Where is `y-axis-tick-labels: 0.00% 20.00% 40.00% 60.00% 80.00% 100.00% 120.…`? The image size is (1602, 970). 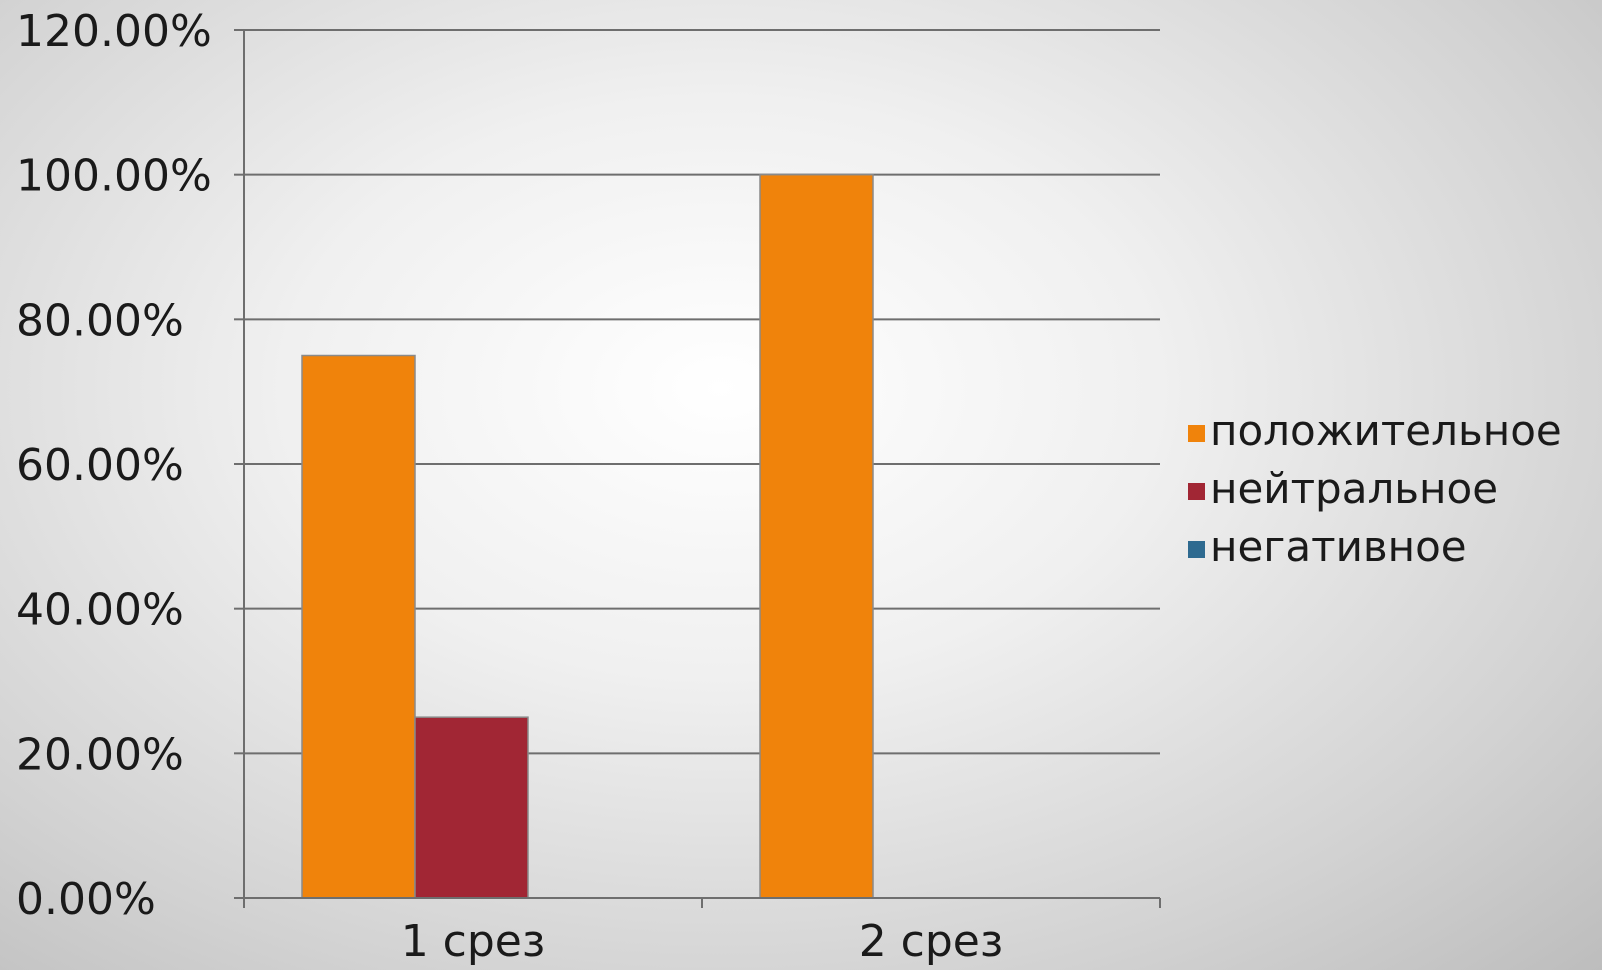
y-axis-tick-labels: 0.00% 20.00% 40.00% 60.00% 80.00% 100.00% 120.… is located at coordinates (114, 465).